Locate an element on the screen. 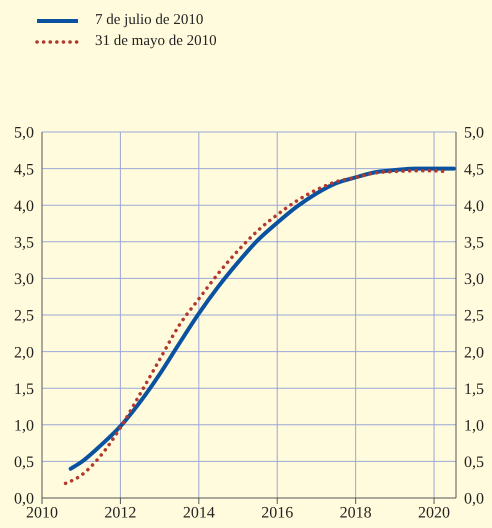 Image resolution: width=492 pixels, height=528 pixels. y-tick-label: 2,5 is located at coordinates (24, 316).